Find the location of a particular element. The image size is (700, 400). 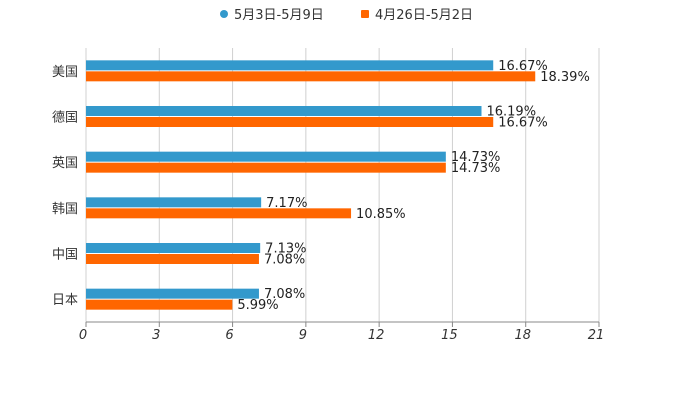

data-label-series-2-4: 7.08% is located at coordinates (284, 260).